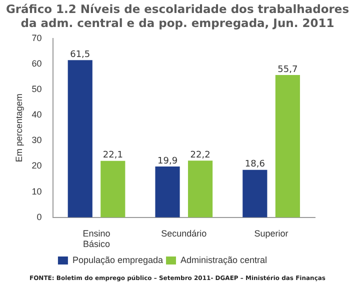 This screenshot has height=294, width=355. I want to click on data-label: 55,7, so click(288, 69).